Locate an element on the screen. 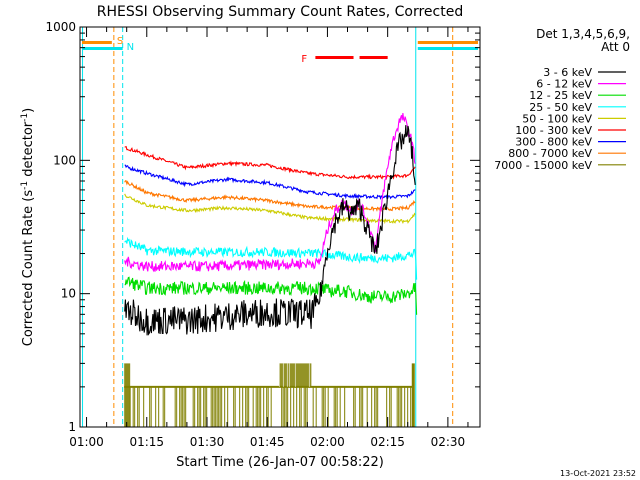 This screenshot has width=640, height=480. x-tick-label: 02:30 is located at coordinates (448, 442).